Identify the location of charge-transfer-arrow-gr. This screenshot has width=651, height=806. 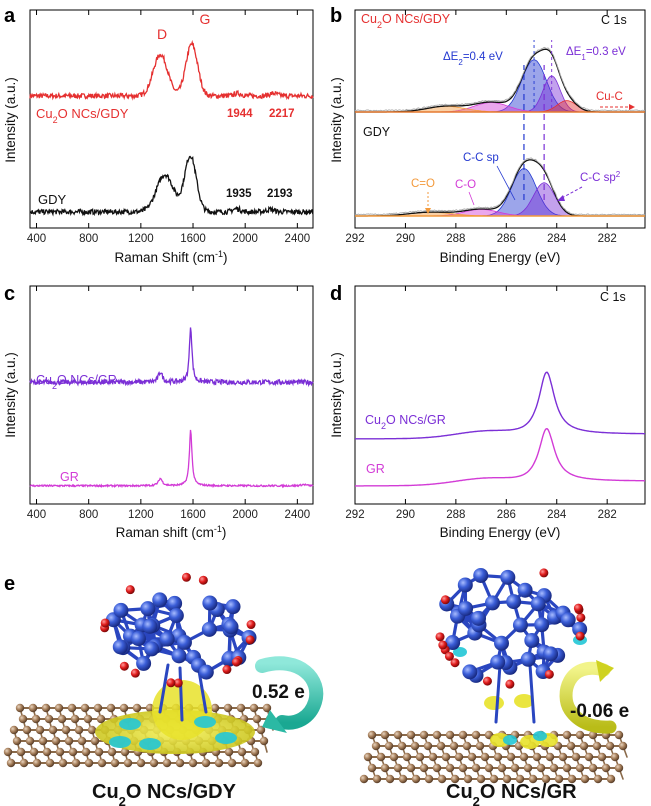
(588, 697).